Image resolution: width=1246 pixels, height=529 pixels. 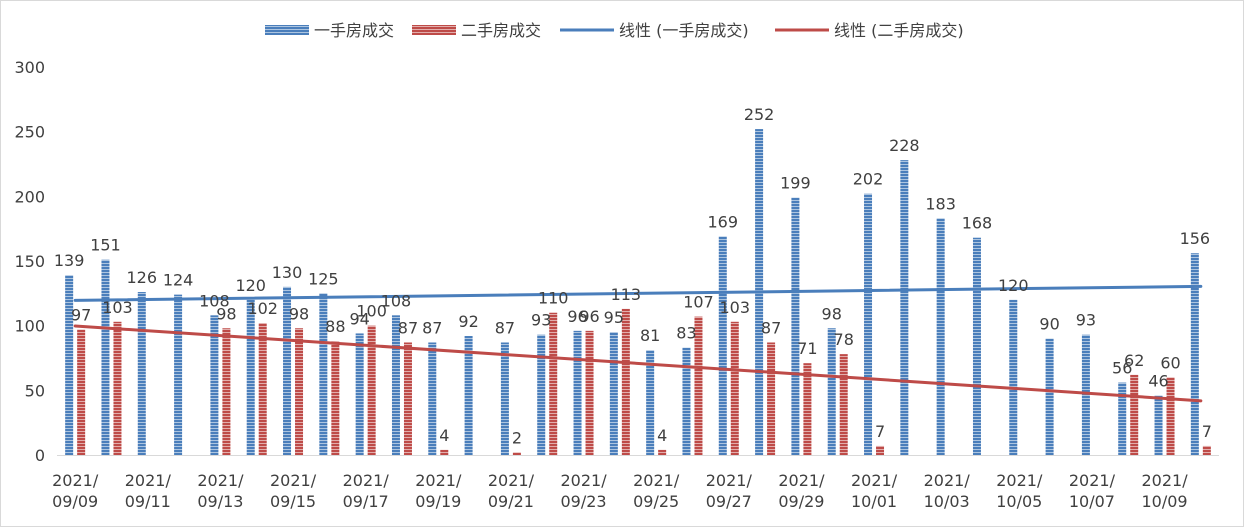 I want to click on data-label-secondary: 98, so click(x=226, y=313).